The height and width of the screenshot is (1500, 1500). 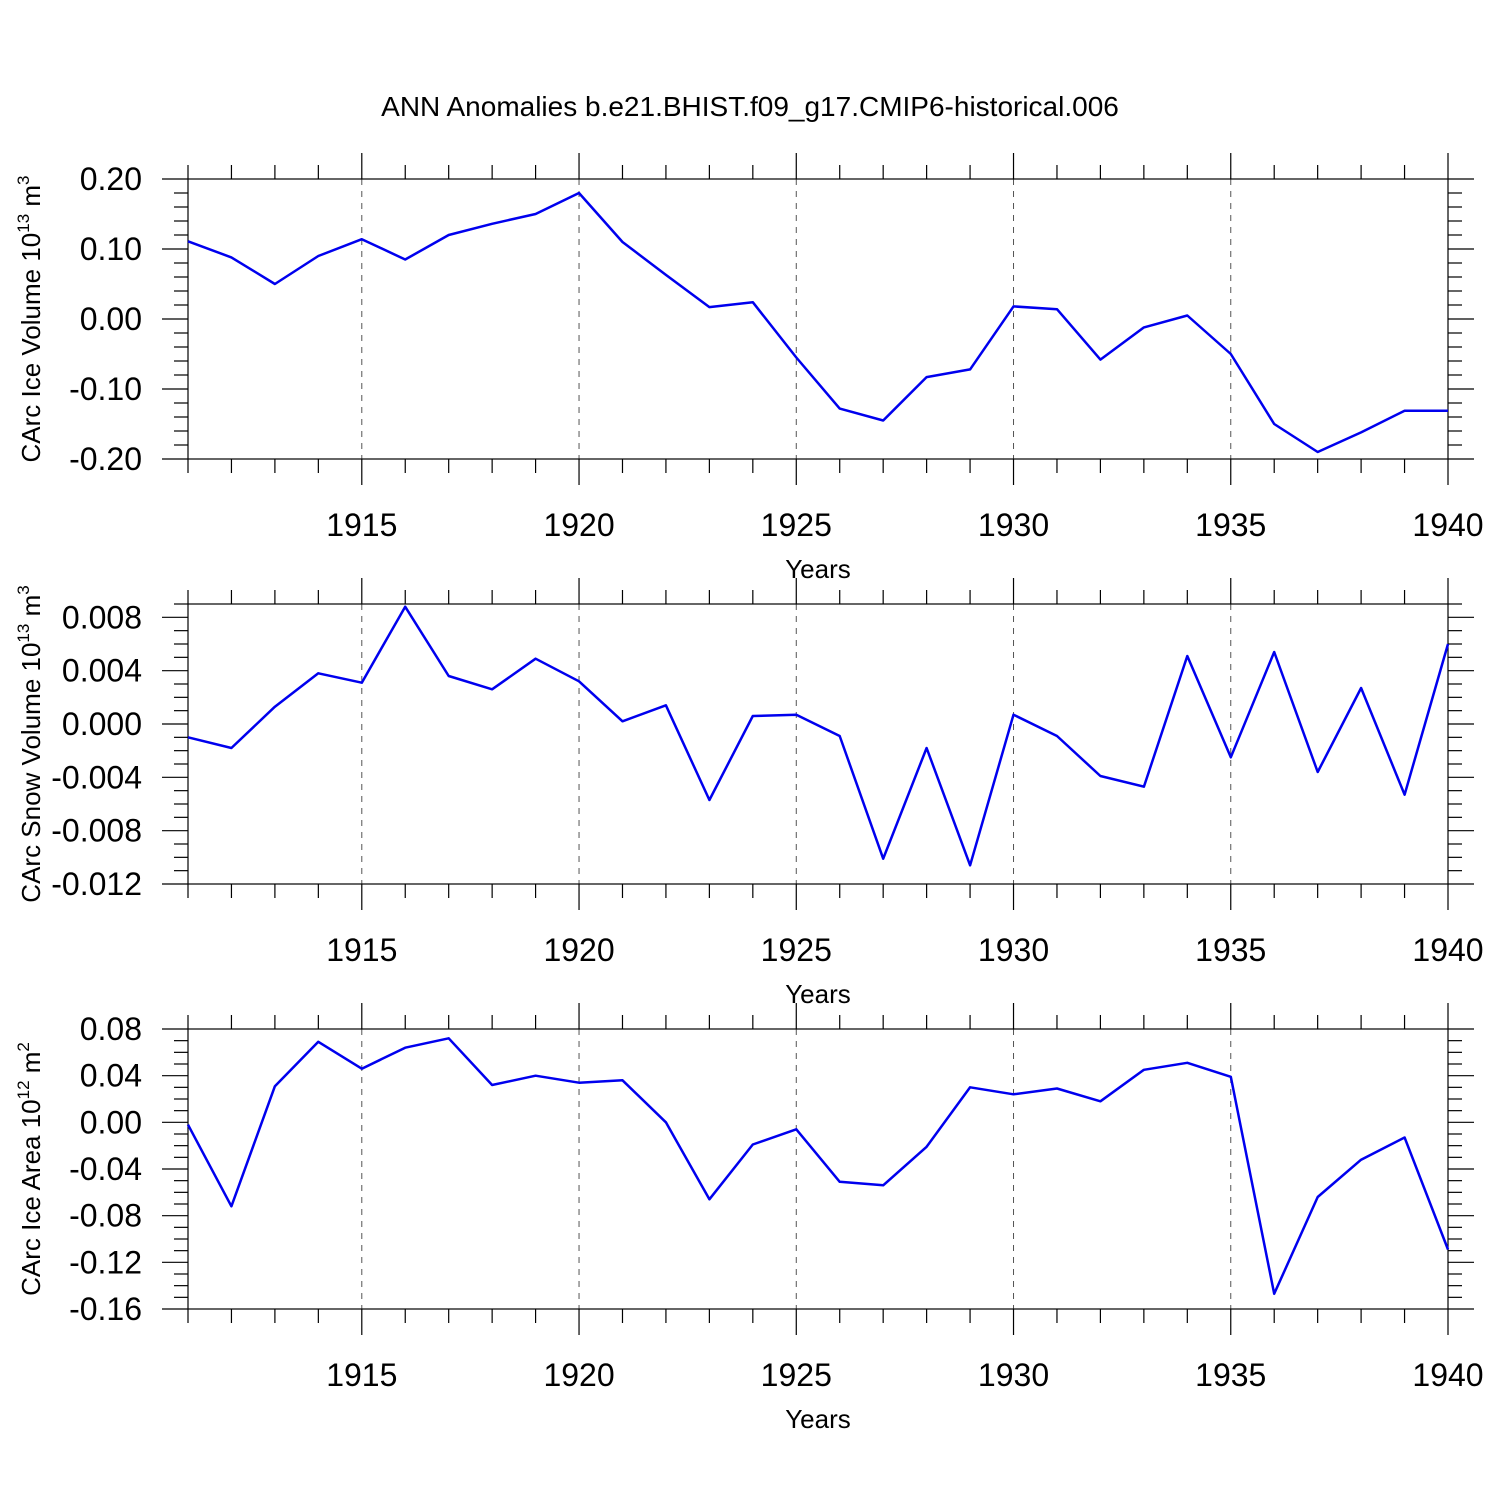 I want to click on y-tick-label: -0.16, so click(x=105, y=1309).